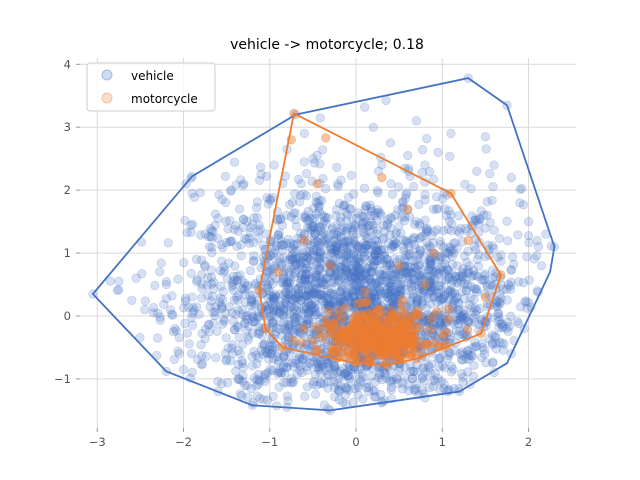 Image resolution: width=640 pixels, height=480 pixels. What do you see at coordinates (67, 64) in the screenshot?
I see `y-tick-label: 4` at bounding box center [67, 64].